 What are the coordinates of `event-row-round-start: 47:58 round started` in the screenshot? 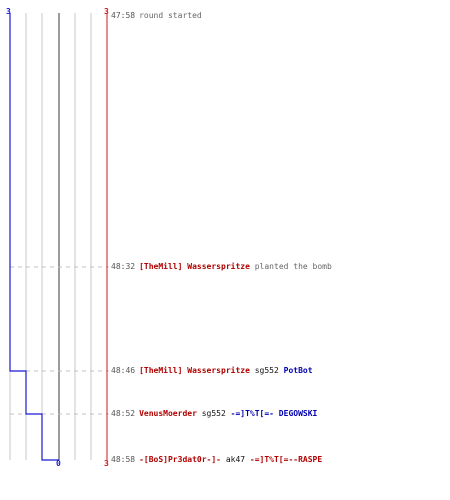 It's located at (156, 16).